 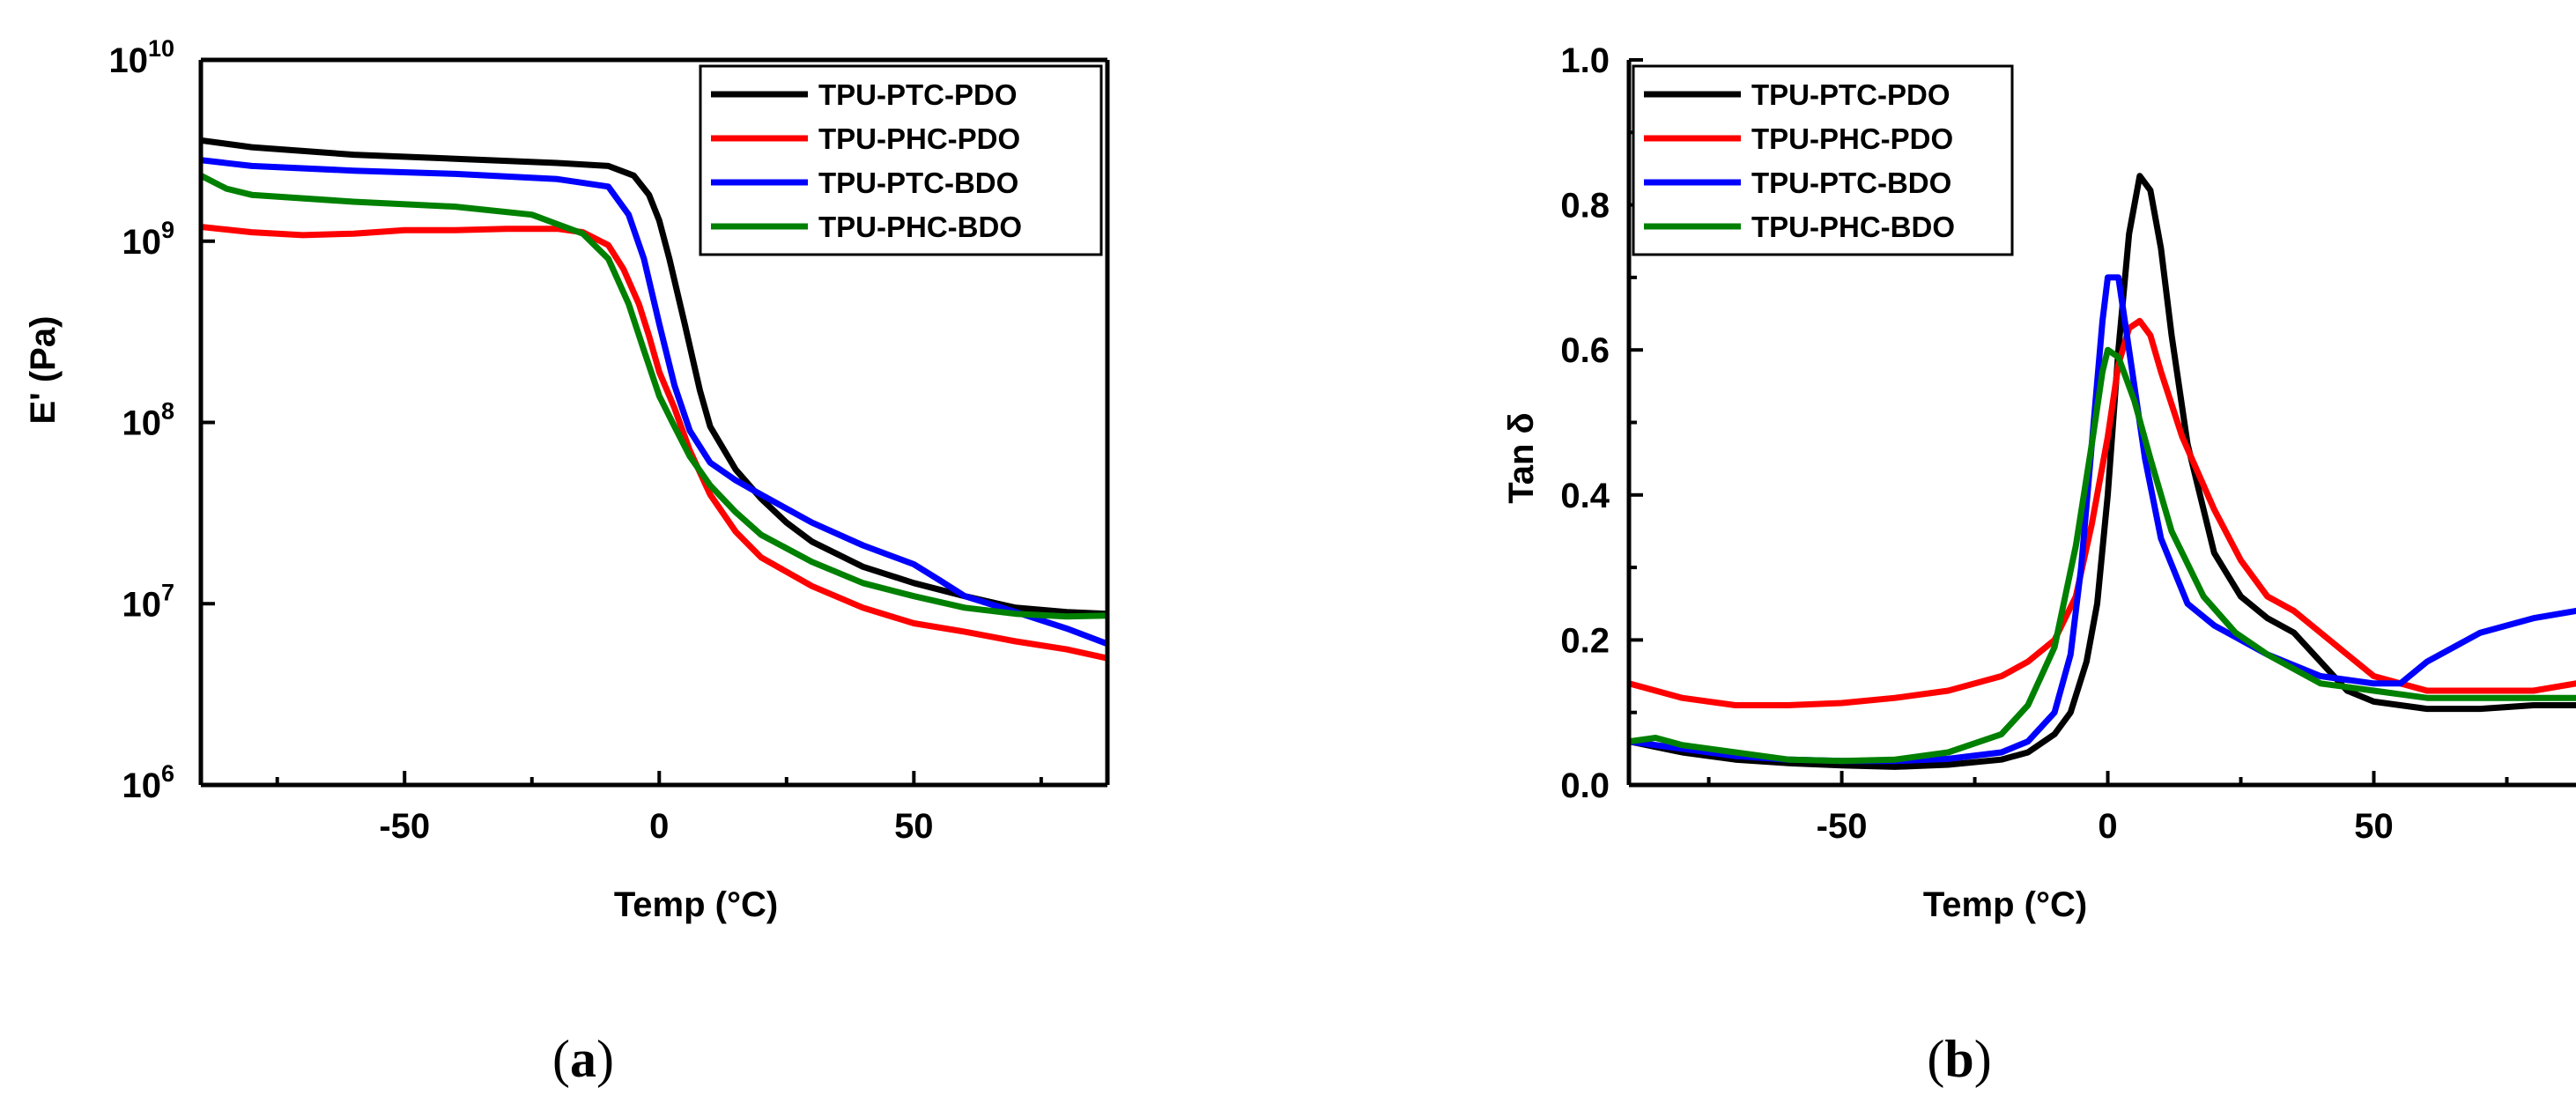 What do you see at coordinates (1959, 1059) in the screenshot?
I see `caption-b: (b)` at bounding box center [1959, 1059].